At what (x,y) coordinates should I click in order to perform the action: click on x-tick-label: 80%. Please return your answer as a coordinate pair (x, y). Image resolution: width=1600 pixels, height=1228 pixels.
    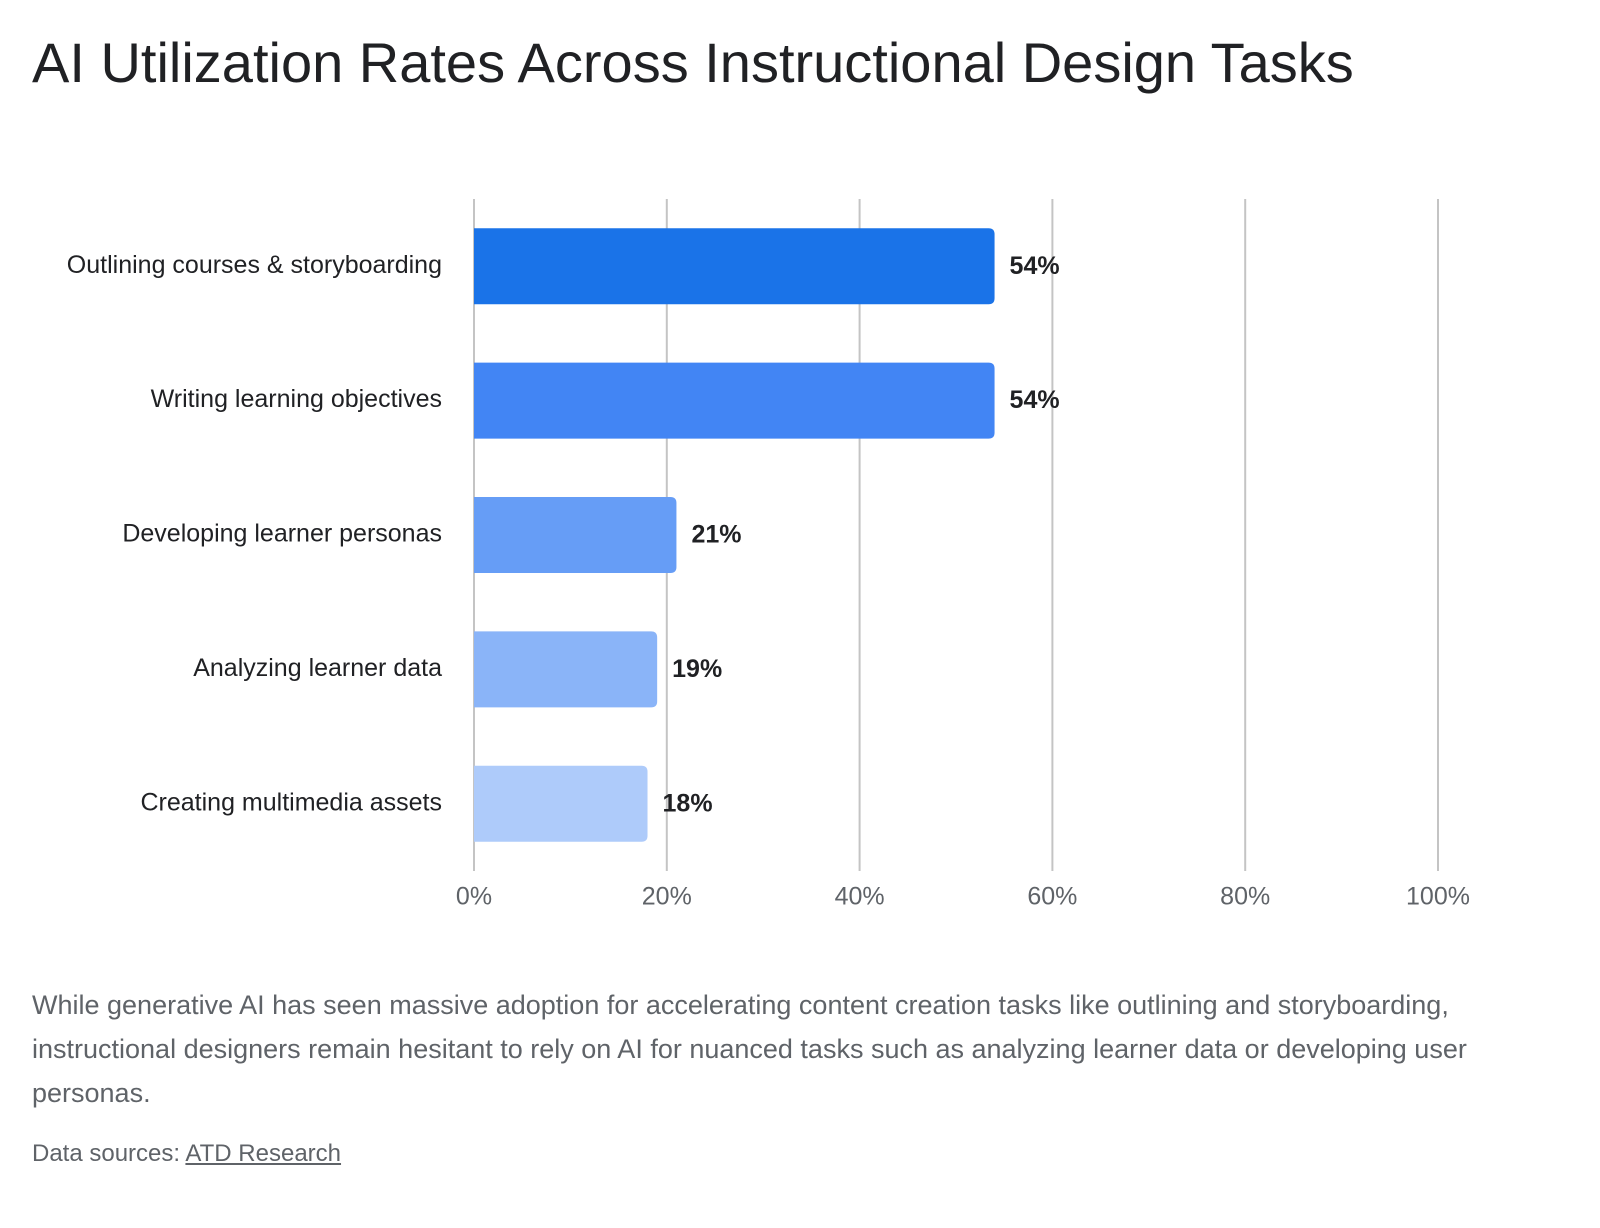
    Looking at the image, I should click on (1245, 897).